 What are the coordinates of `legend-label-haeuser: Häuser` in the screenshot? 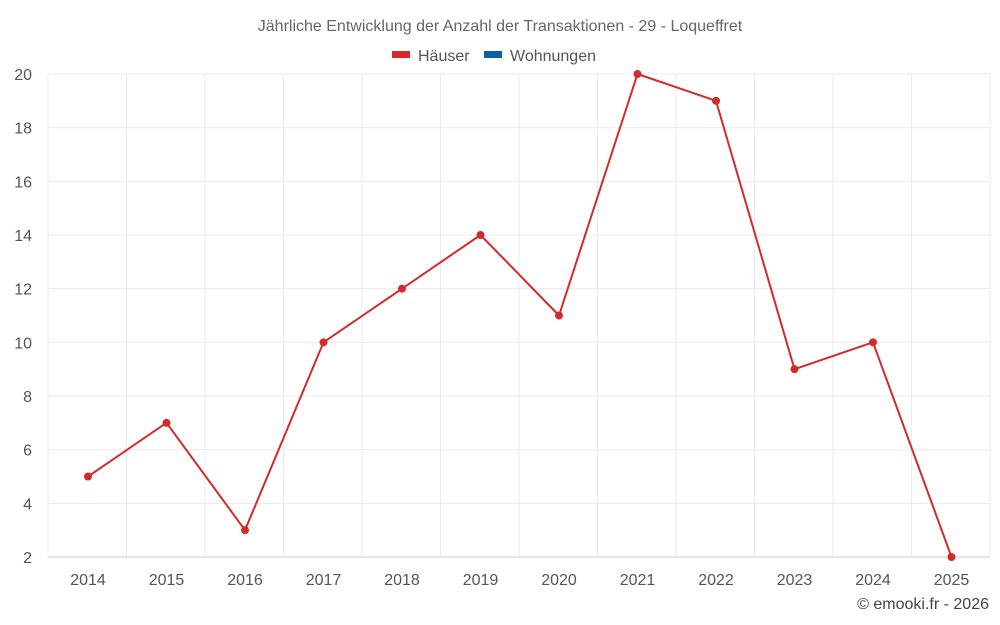 It's located at (444, 56).